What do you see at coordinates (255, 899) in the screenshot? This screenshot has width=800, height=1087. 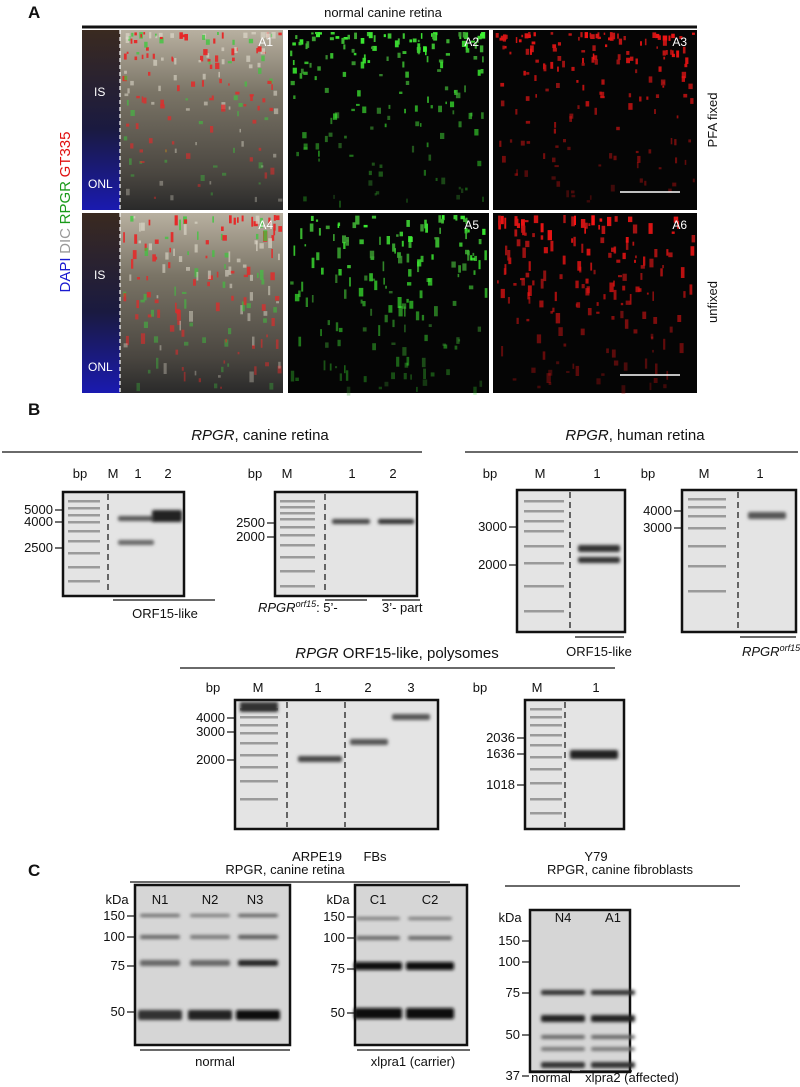 I see `lane-label: N3` at bounding box center [255, 899].